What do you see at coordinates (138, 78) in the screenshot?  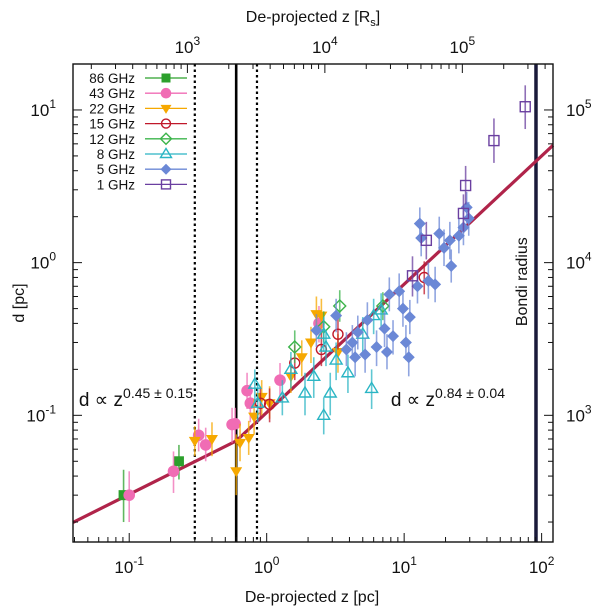 I see `legend-entry: 86 GHz` at bounding box center [138, 78].